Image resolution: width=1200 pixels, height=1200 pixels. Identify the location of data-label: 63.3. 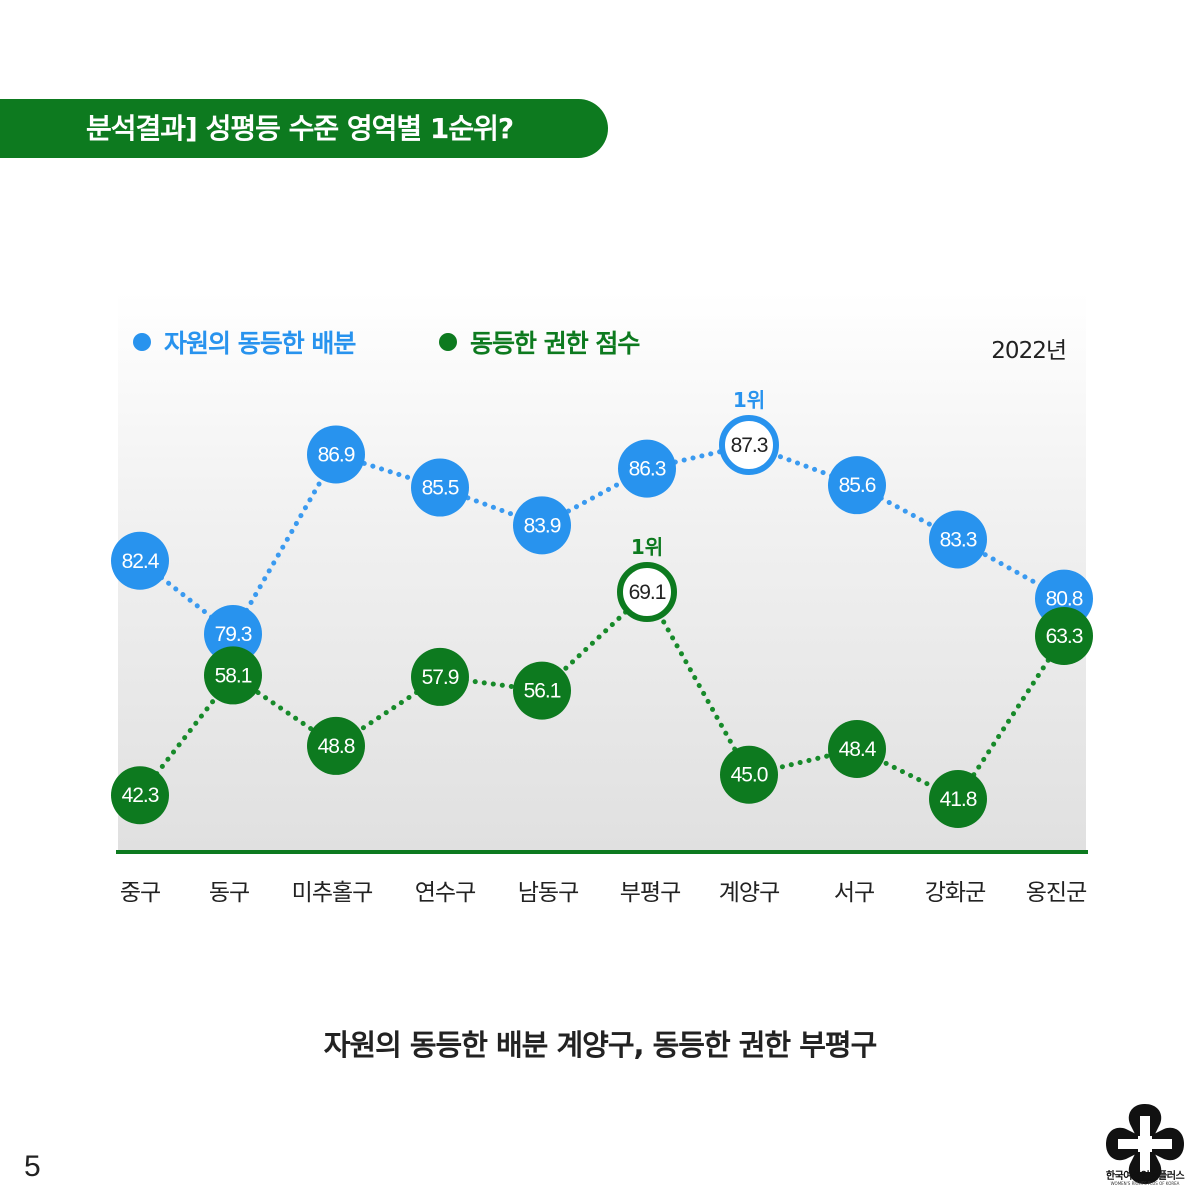
(1064, 636).